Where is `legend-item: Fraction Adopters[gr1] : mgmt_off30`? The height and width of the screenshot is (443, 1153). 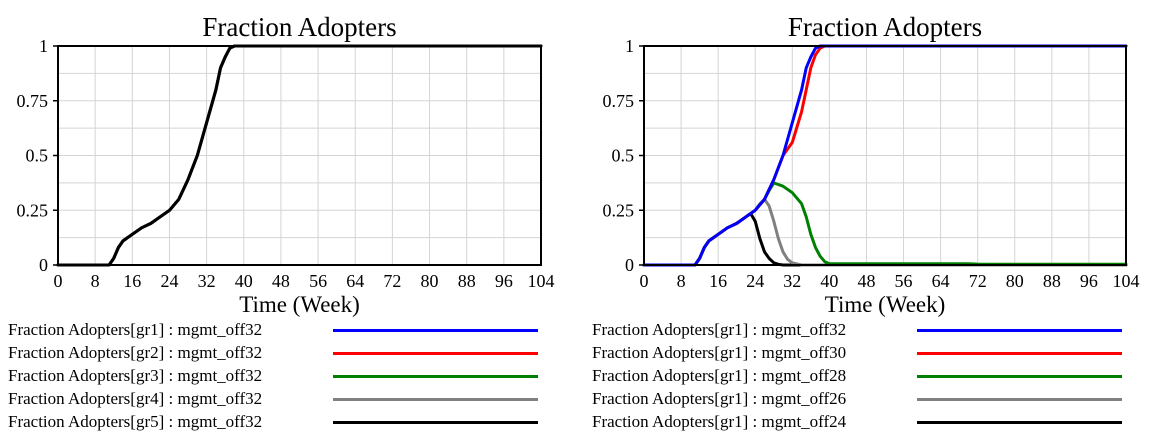
legend-item: Fraction Adopters[gr1] : mgmt_off30 is located at coordinates (862, 353).